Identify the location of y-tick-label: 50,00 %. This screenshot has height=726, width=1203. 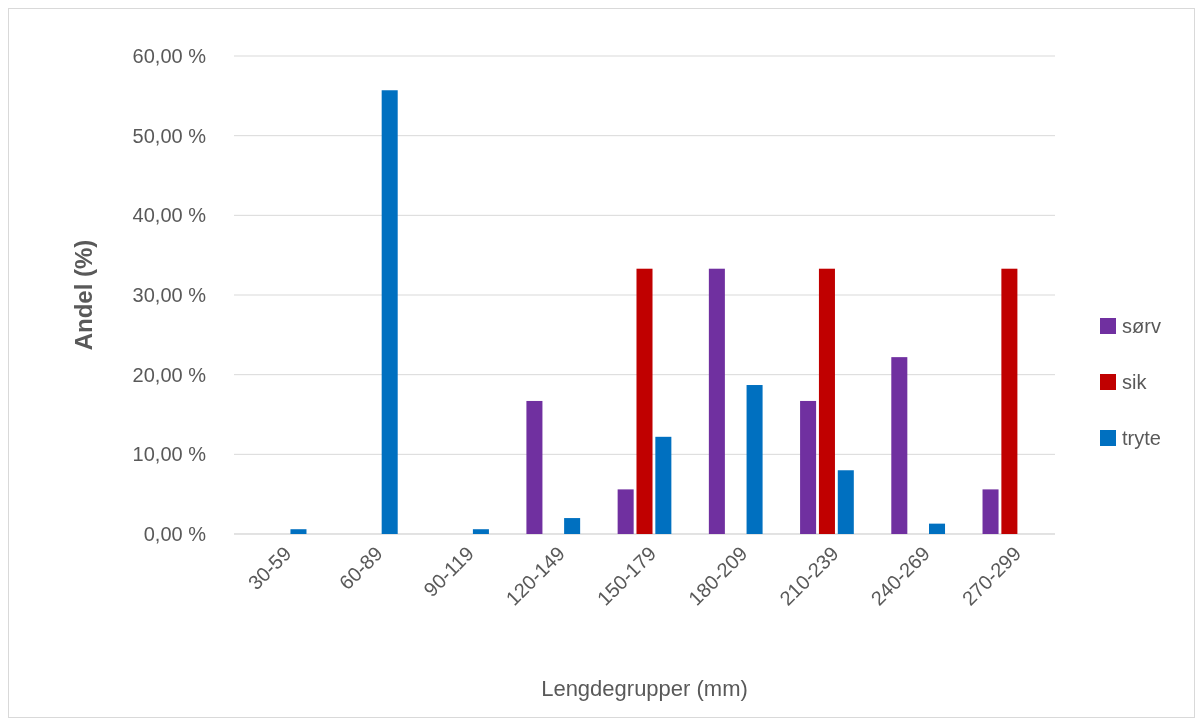
(169, 135).